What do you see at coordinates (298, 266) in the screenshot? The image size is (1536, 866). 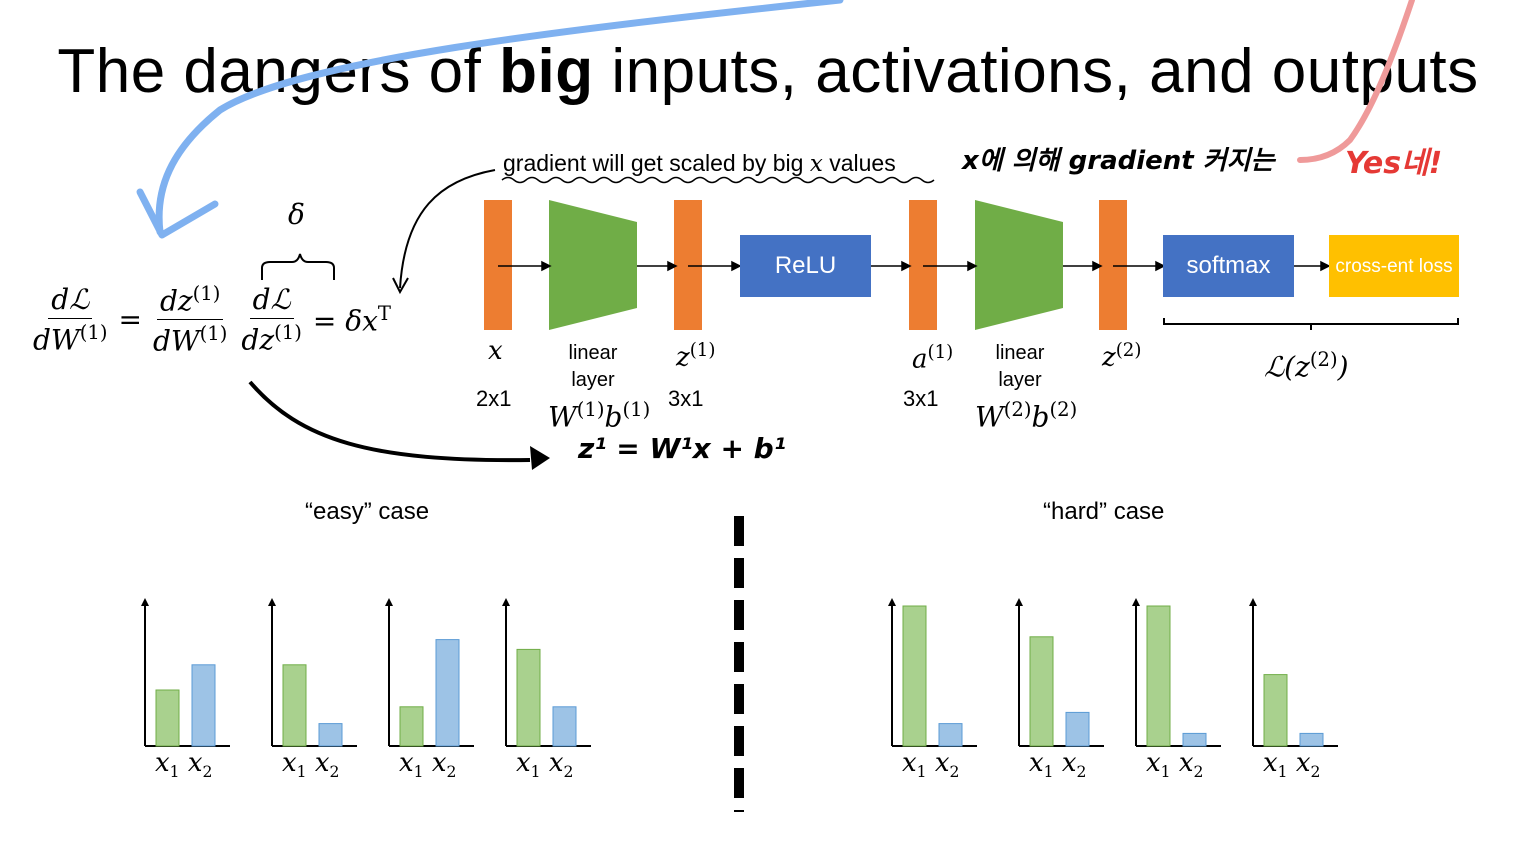 I see `delta-brace` at bounding box center [298, 266].